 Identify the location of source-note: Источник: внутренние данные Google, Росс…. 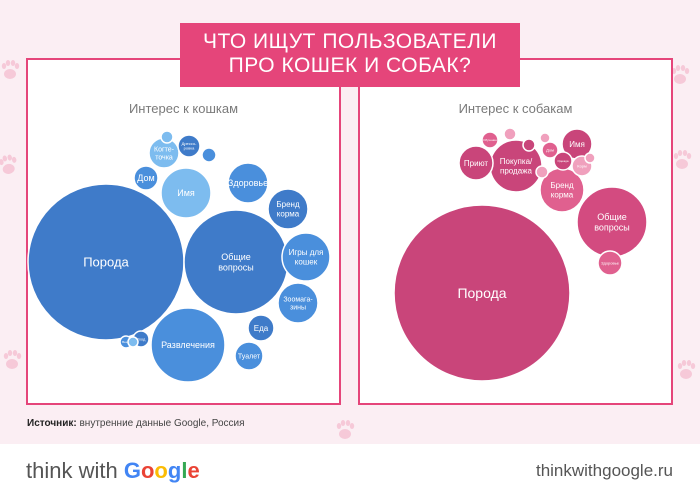
(136, 423).